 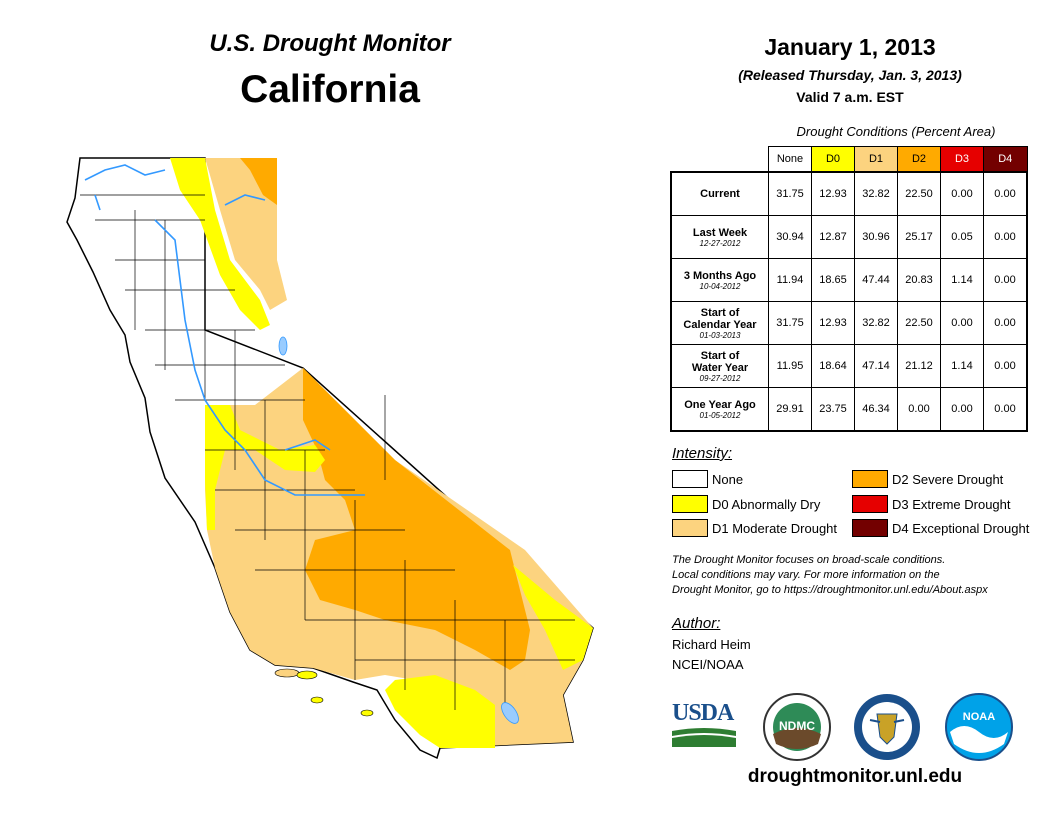 I want to click on row-label-text: 3 Months Ago, so click(x=720, y=275).